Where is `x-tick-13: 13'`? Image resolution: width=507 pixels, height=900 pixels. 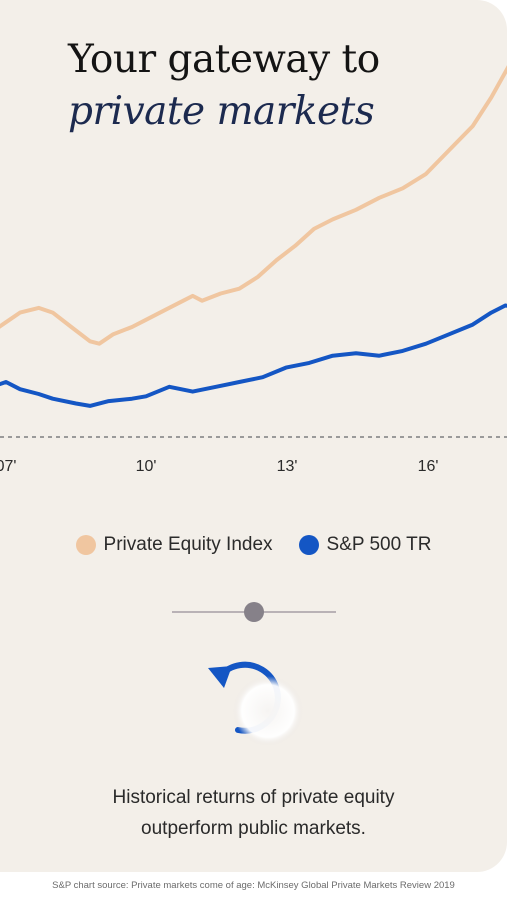
x-tick-13: 13' is located at coordinates (287, 466).